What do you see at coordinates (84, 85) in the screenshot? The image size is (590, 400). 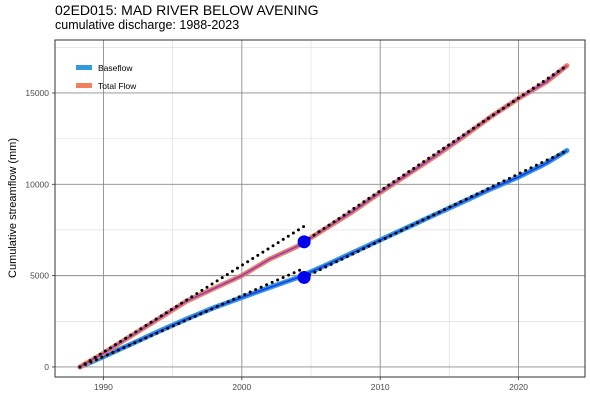 I see `legend-key-total-flow` at bounding box center [84, 85].